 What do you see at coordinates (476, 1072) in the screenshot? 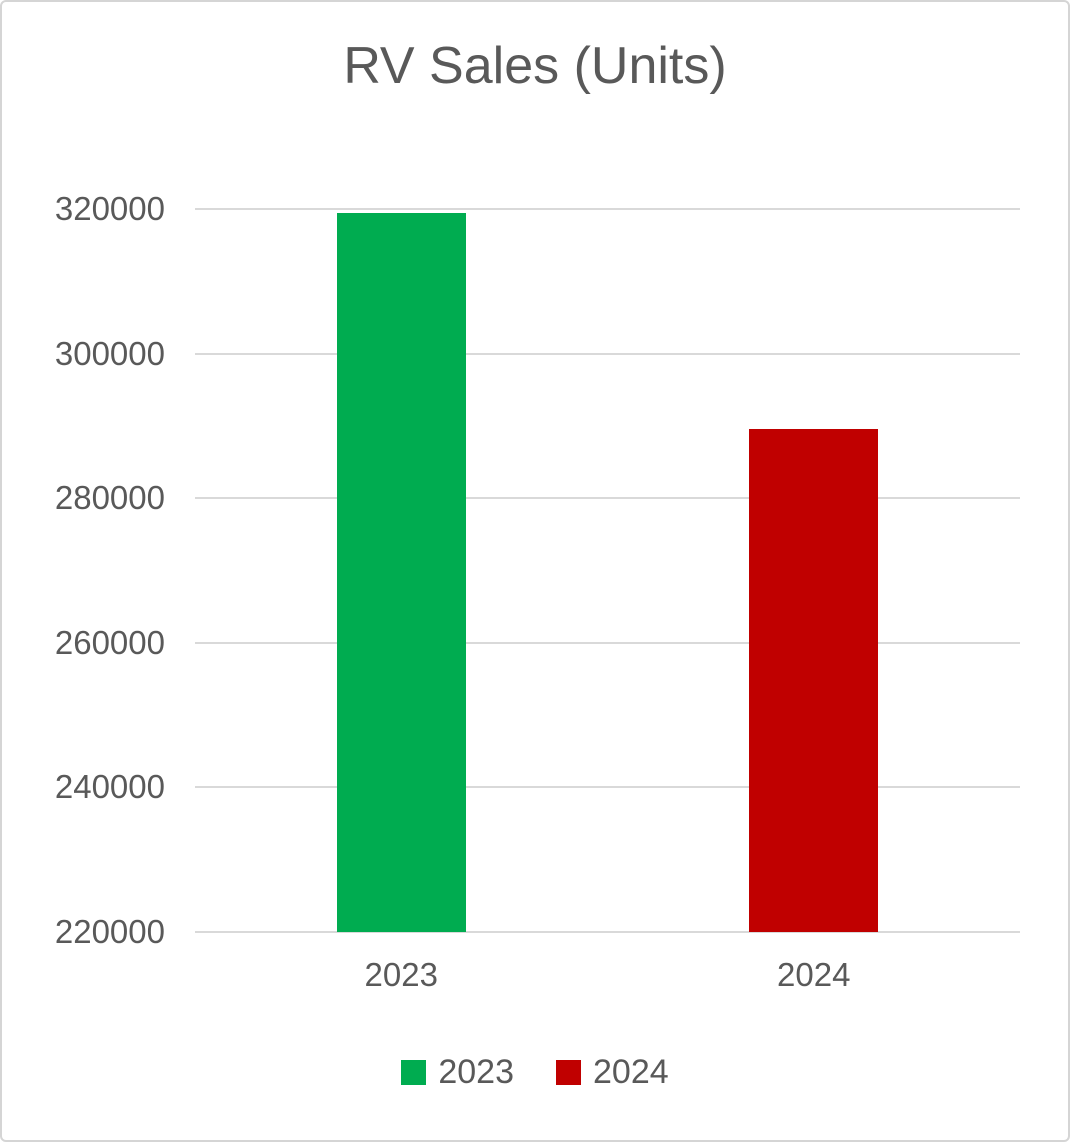
I see `legend-label: 2023` at bounding box center [476, 1072].